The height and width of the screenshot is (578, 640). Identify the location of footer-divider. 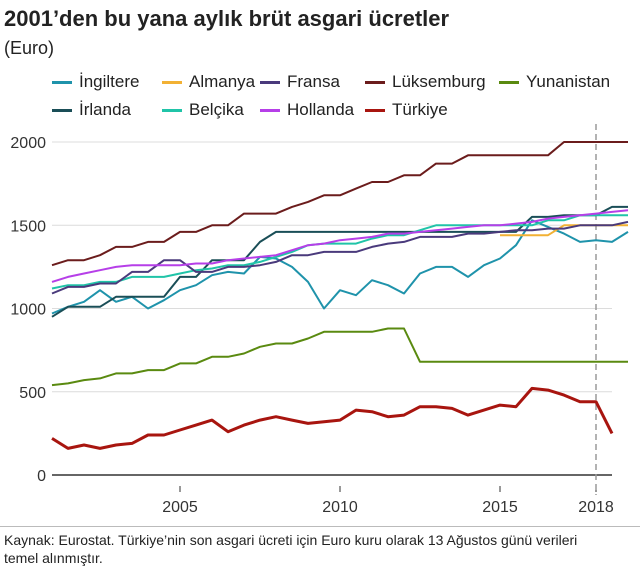
(320, 526).